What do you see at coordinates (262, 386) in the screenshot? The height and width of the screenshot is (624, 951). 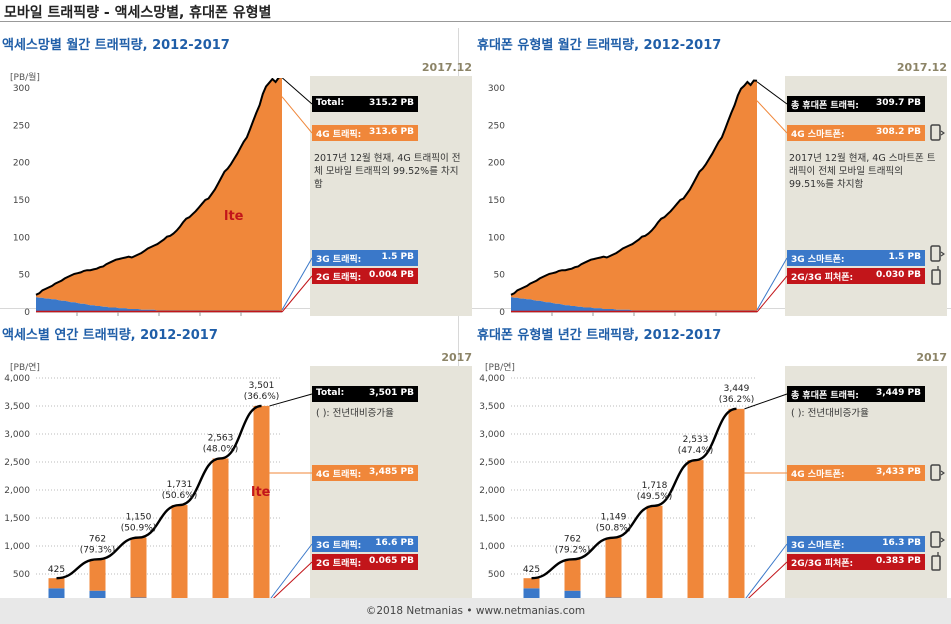 I see `data-label: 3,501` at bounding box center [262, 386].